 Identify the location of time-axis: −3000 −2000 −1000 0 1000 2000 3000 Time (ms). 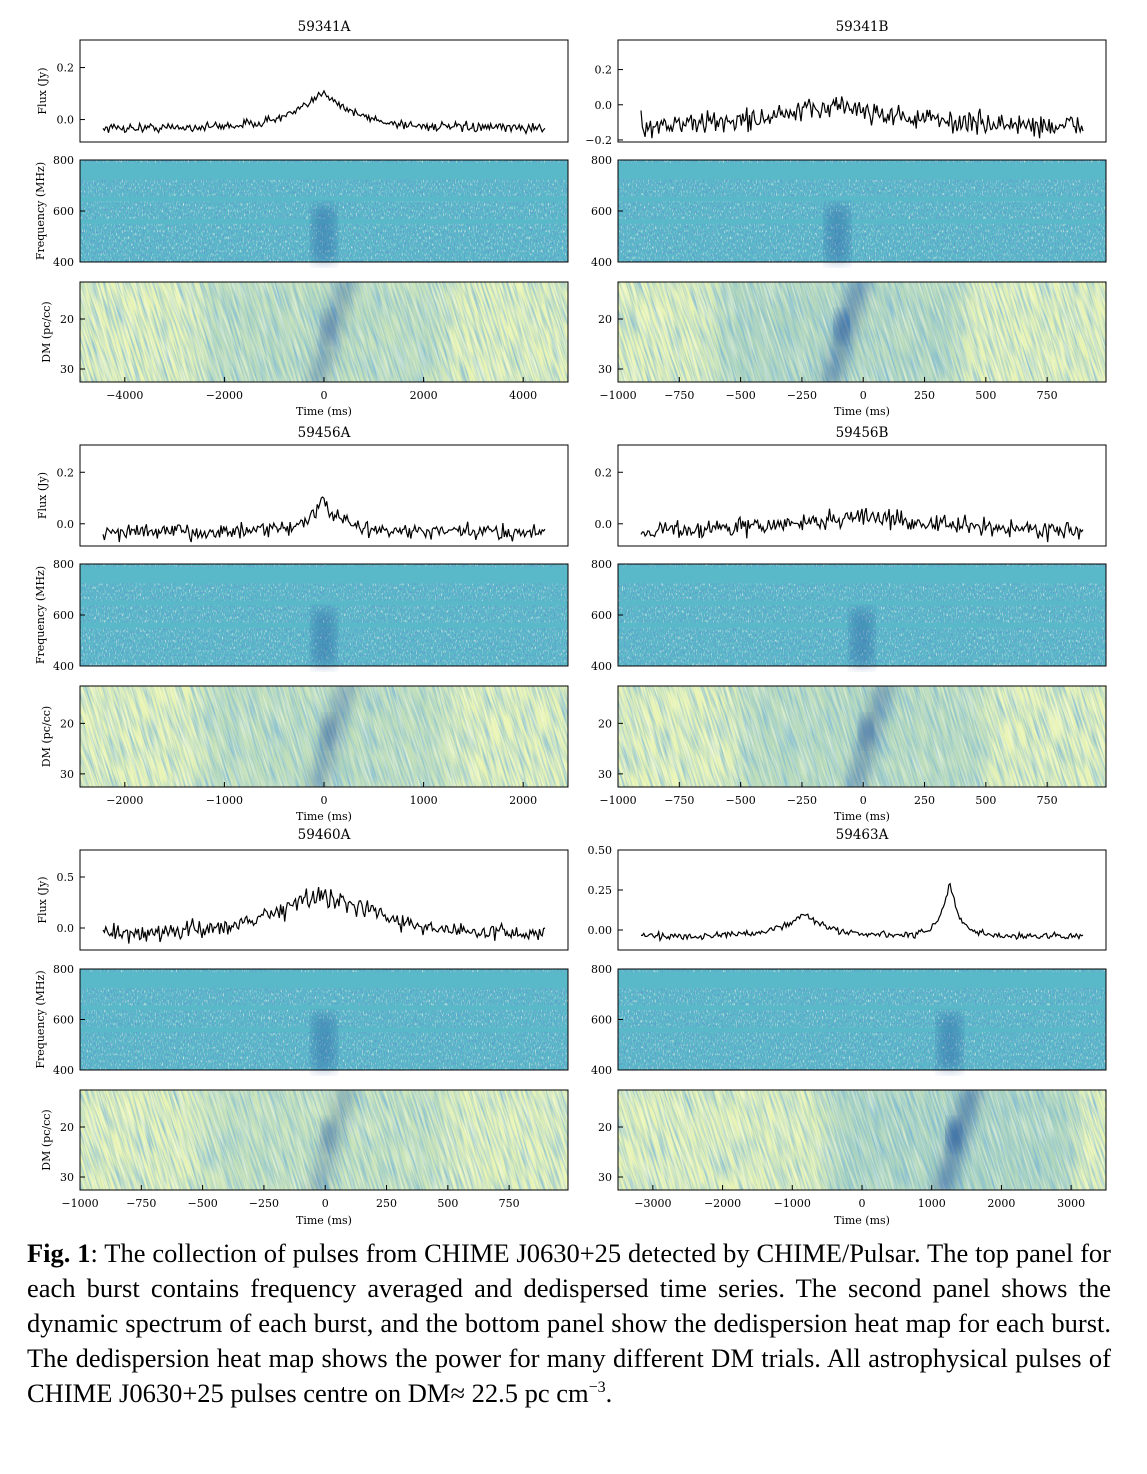
(859, 1206).